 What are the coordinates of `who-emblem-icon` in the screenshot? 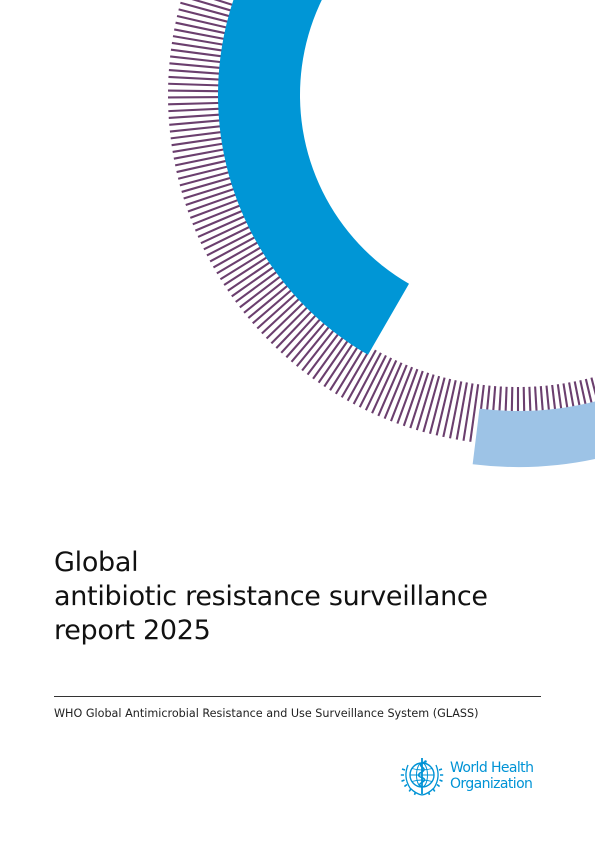 It's located at (422, 777).